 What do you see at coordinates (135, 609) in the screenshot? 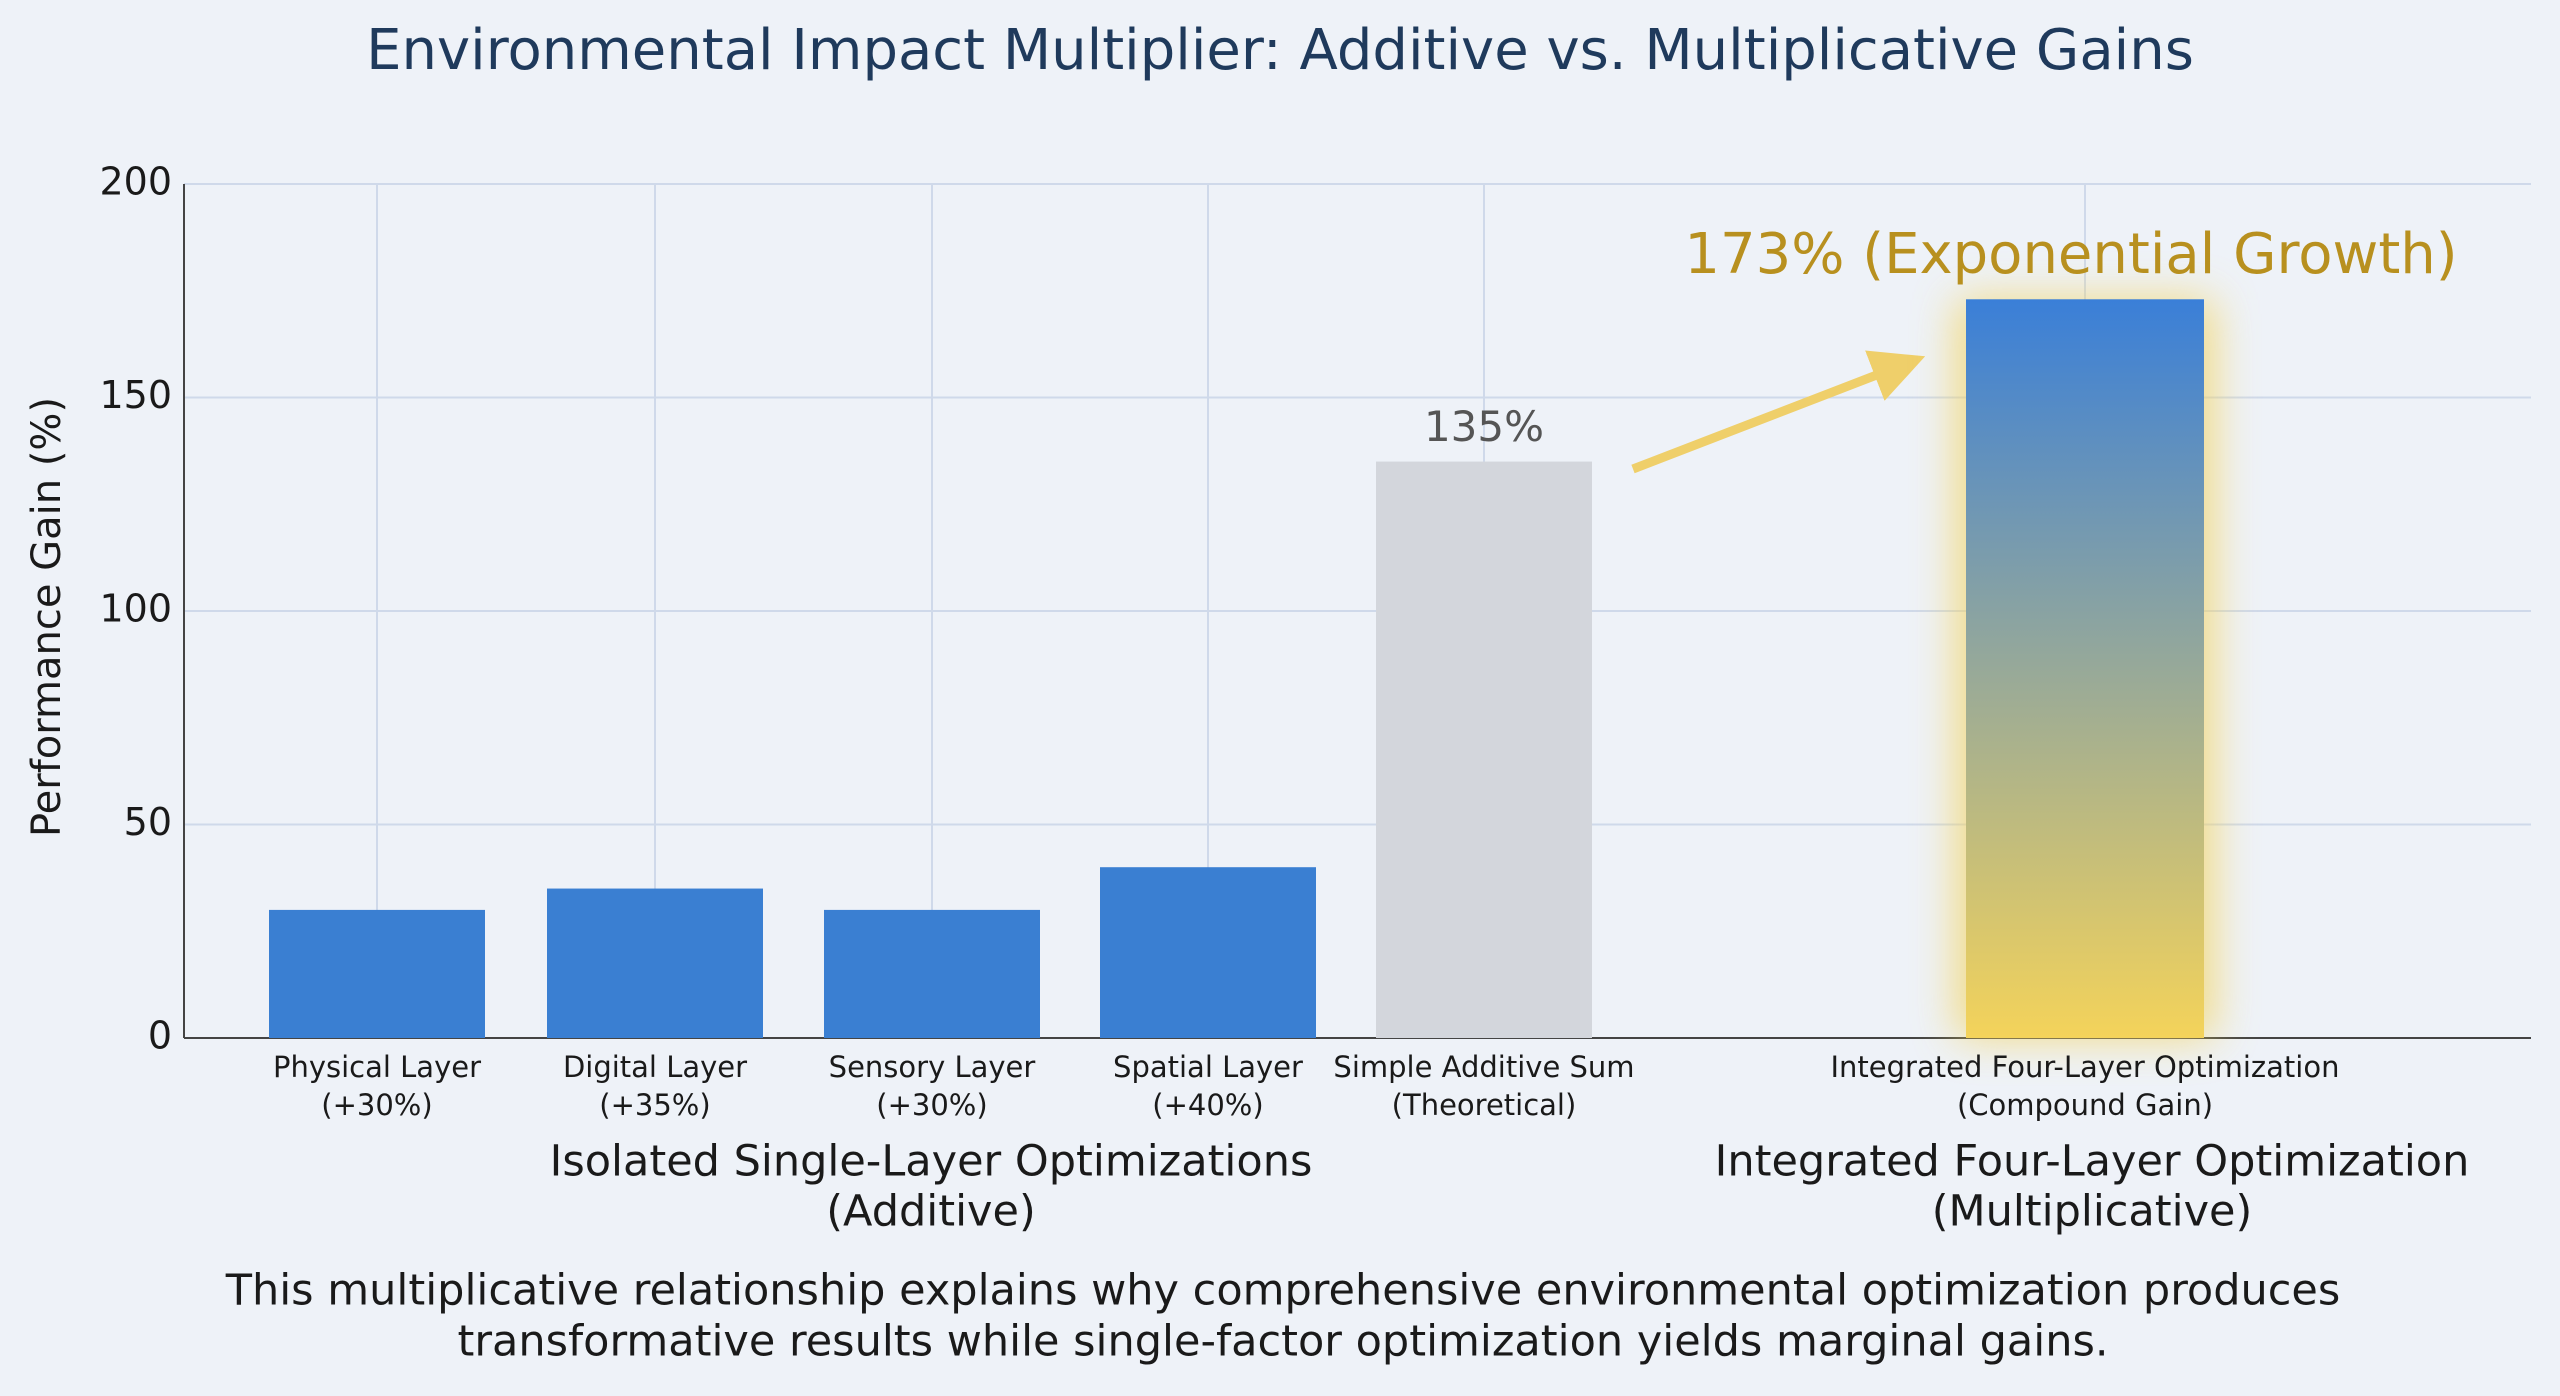
I see `y-tick-label: 100` at bounding box center [135, 609].